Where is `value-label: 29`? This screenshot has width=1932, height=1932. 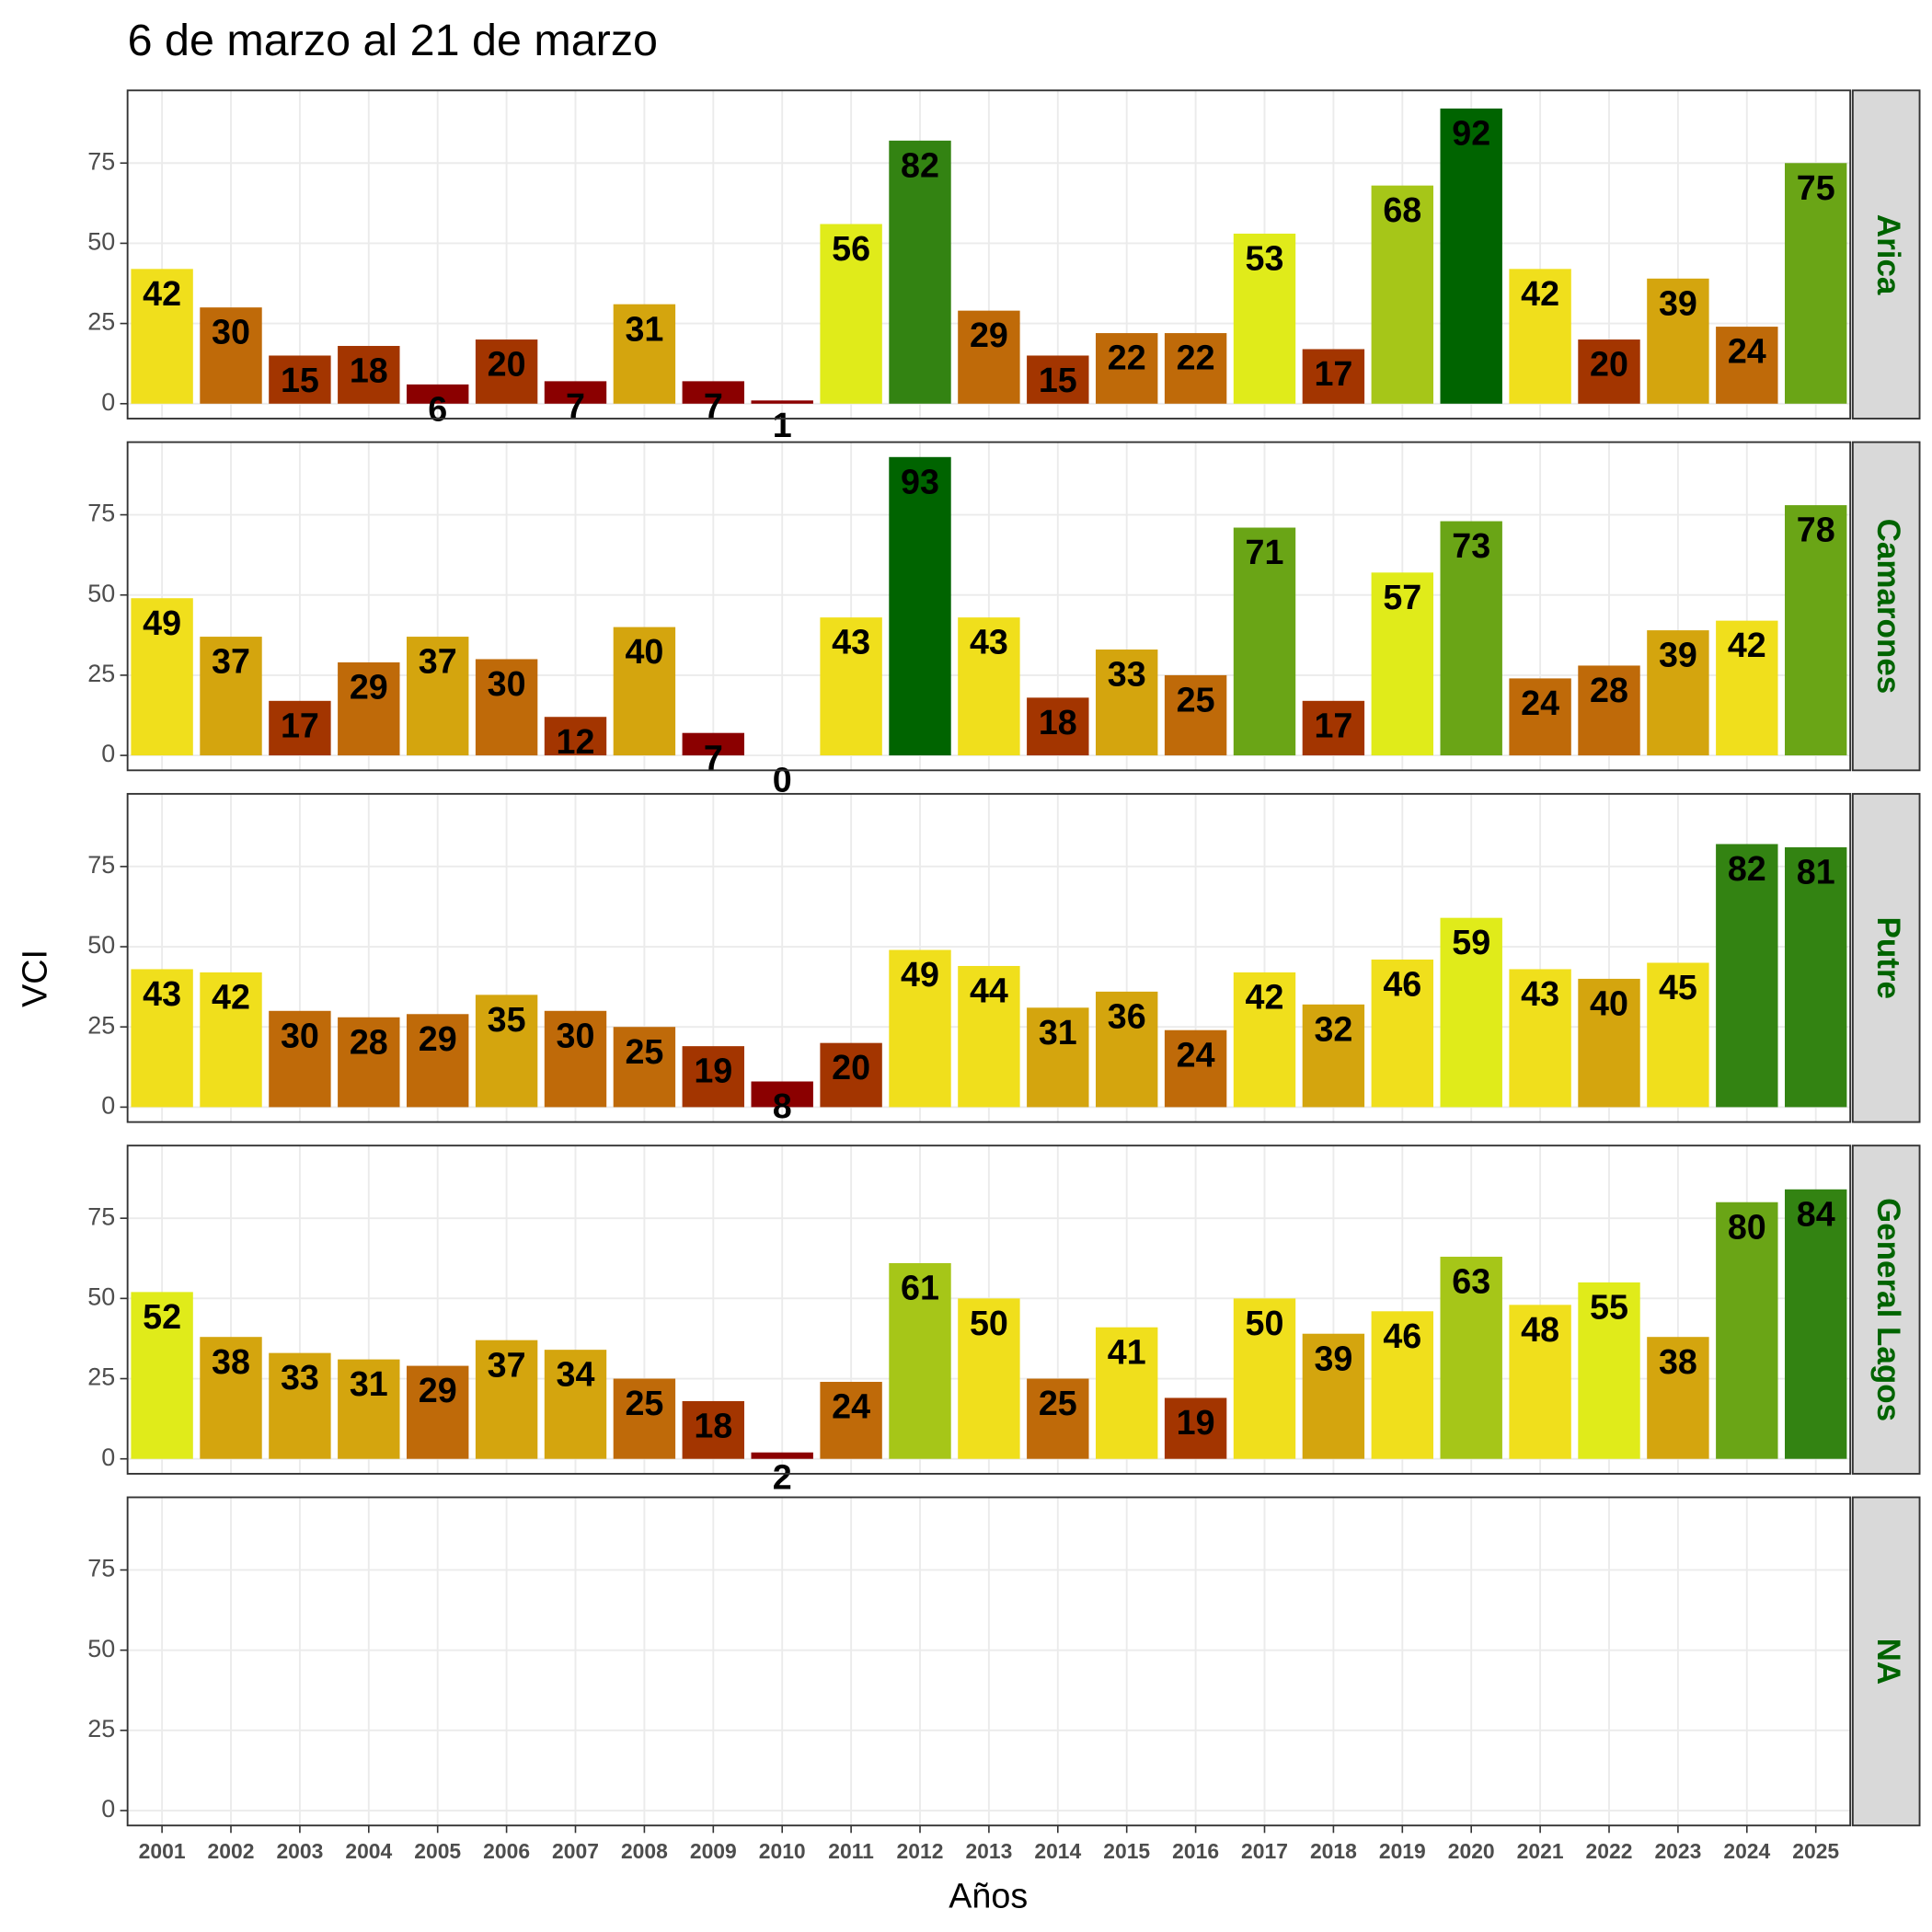
value-label: 29 is located at coordinates (438, 1038).